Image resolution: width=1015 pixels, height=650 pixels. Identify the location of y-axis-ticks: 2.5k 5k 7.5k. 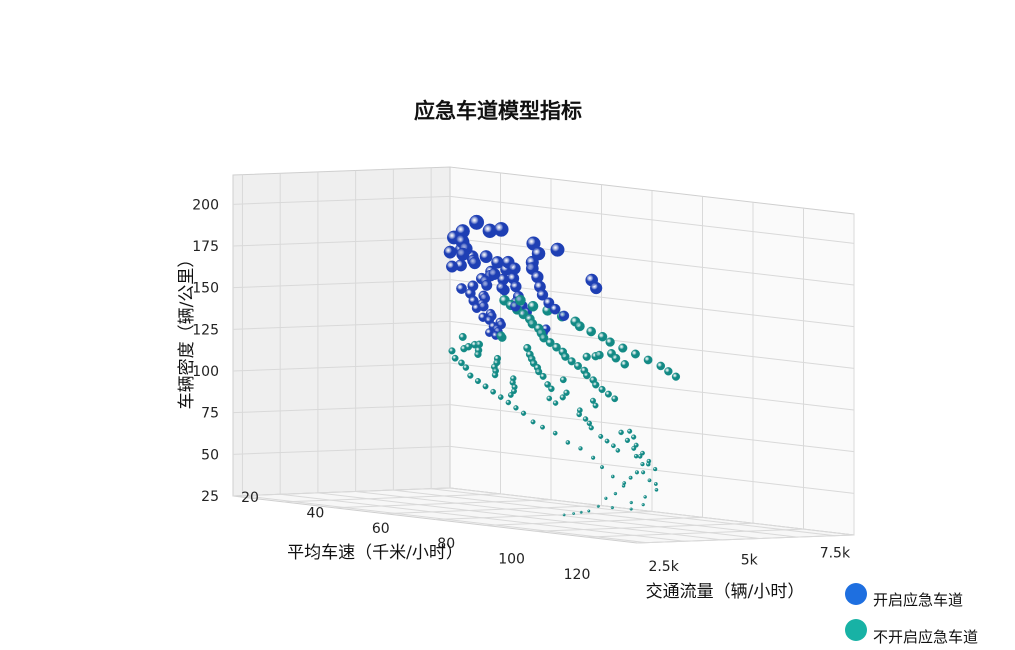
(749, 560).